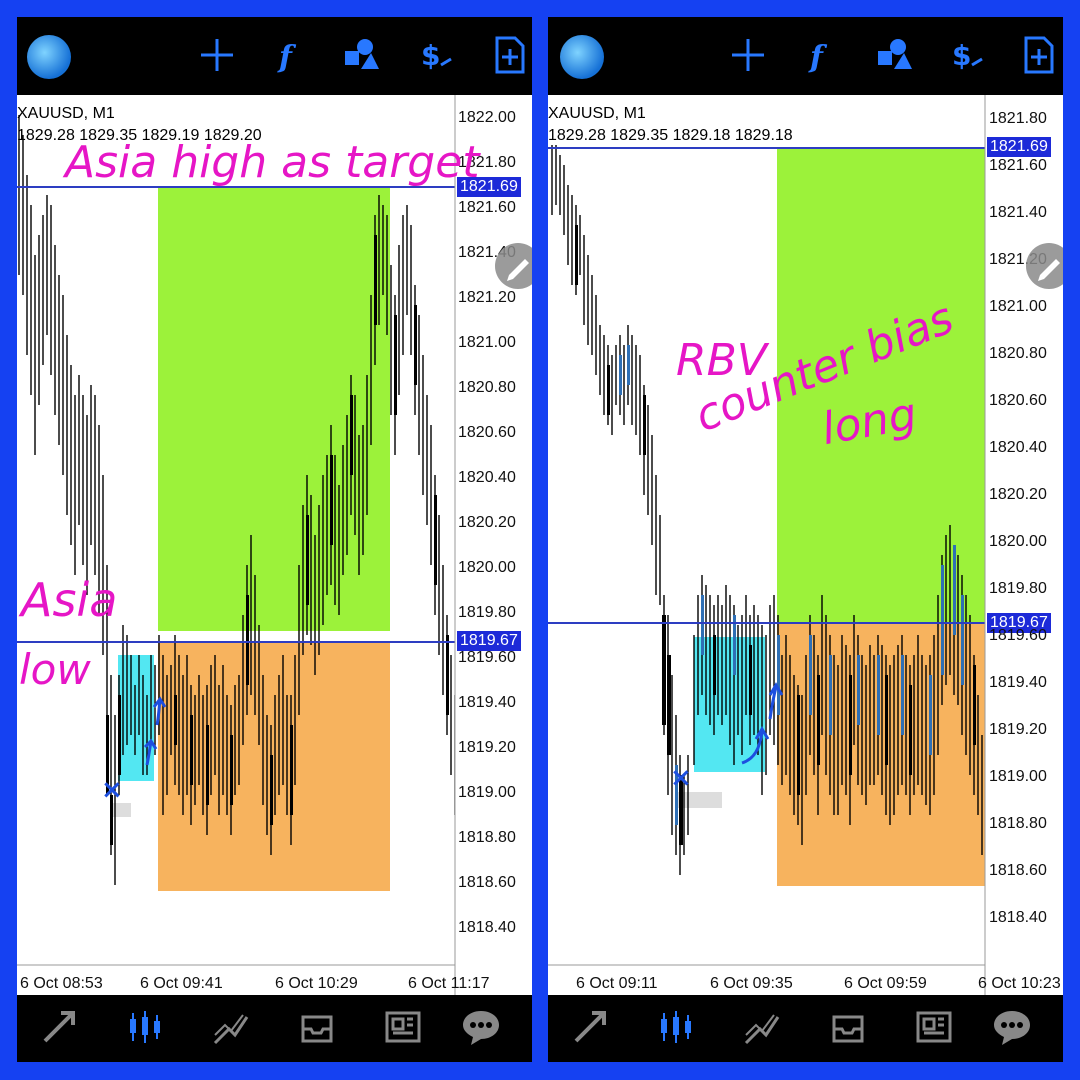 The height and width of the screenshot is (1080, 1080). What do you see at coordinates (55, 669) in the screenshot?
I see `annotation-low: low` at bounding box center [55, 669].